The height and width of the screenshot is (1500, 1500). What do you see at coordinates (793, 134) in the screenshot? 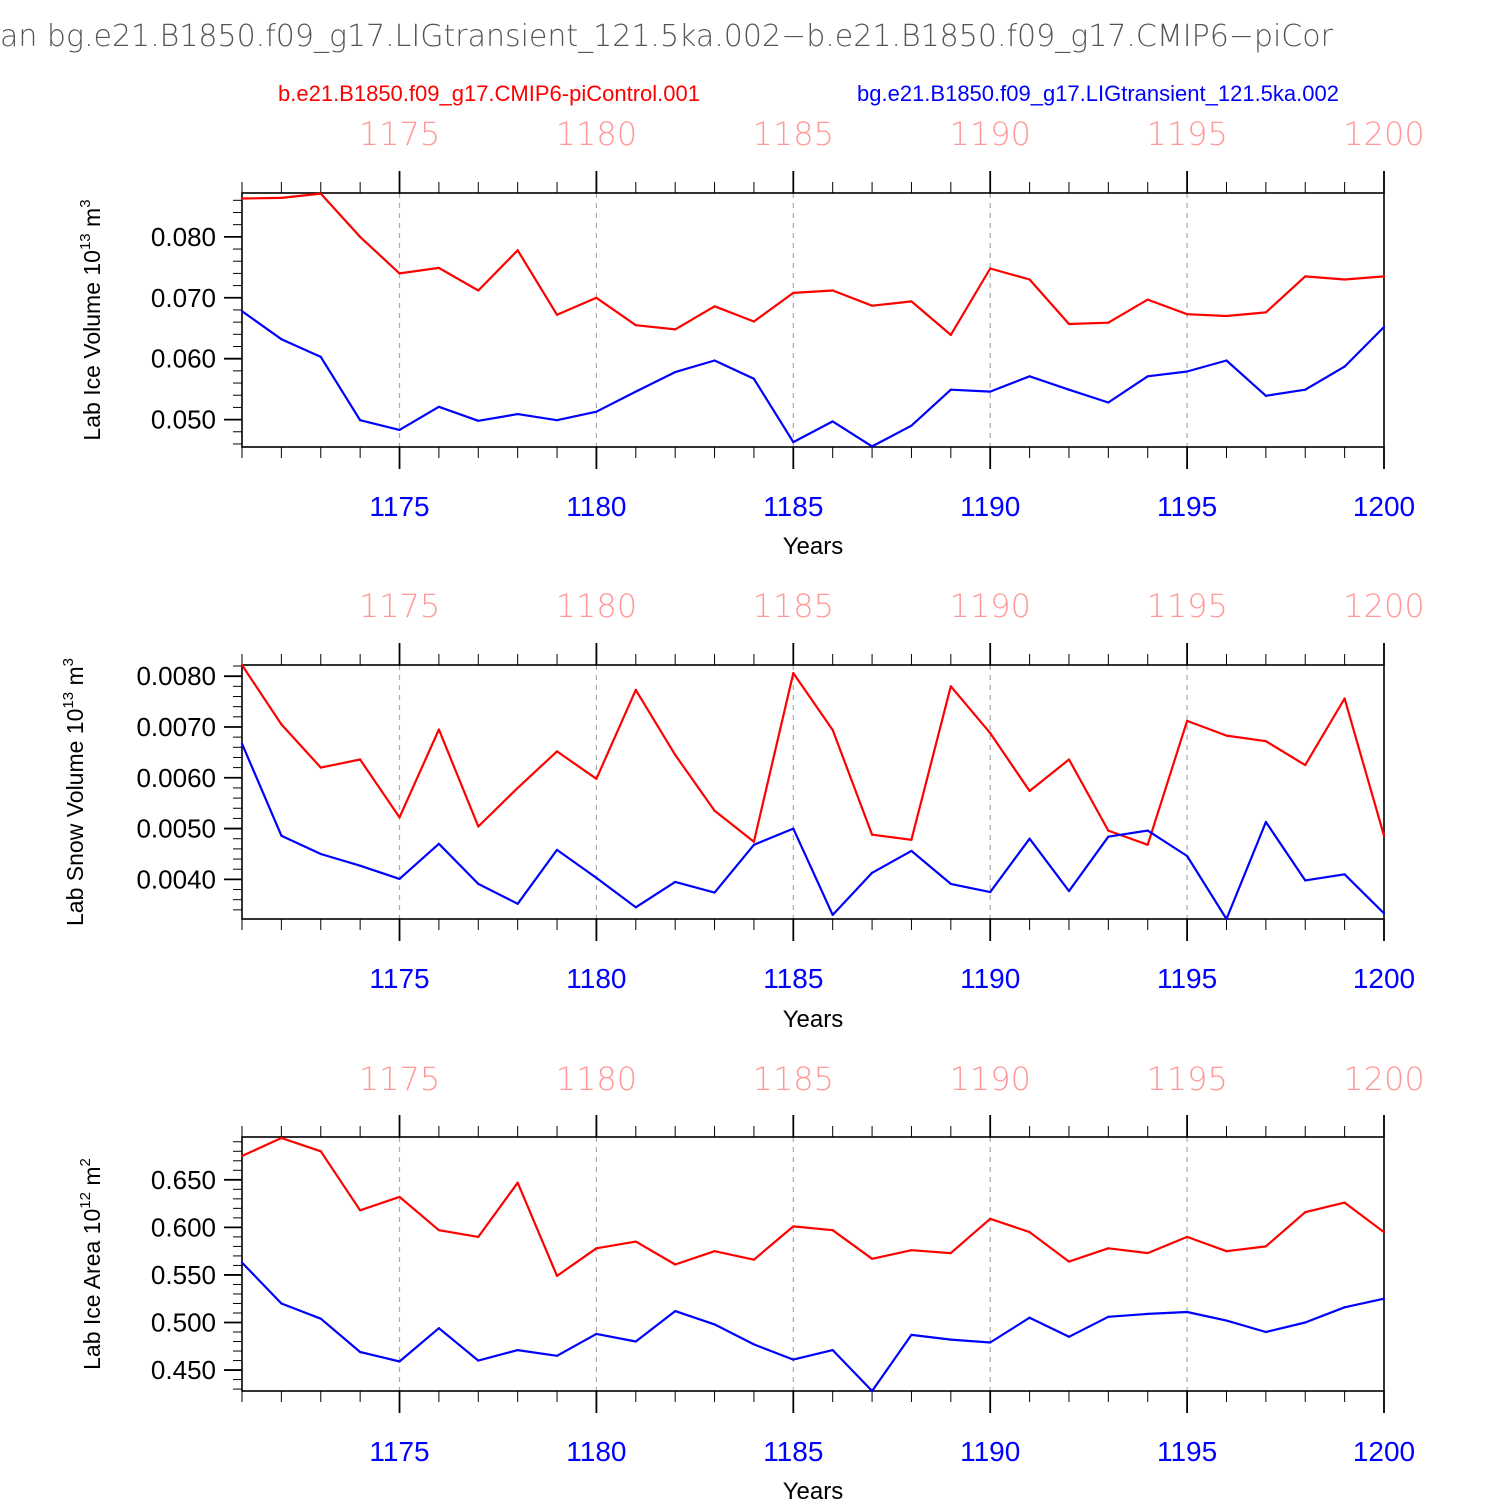
I see `x-tick-label-top: 1185` at bounding box center [793, 134].